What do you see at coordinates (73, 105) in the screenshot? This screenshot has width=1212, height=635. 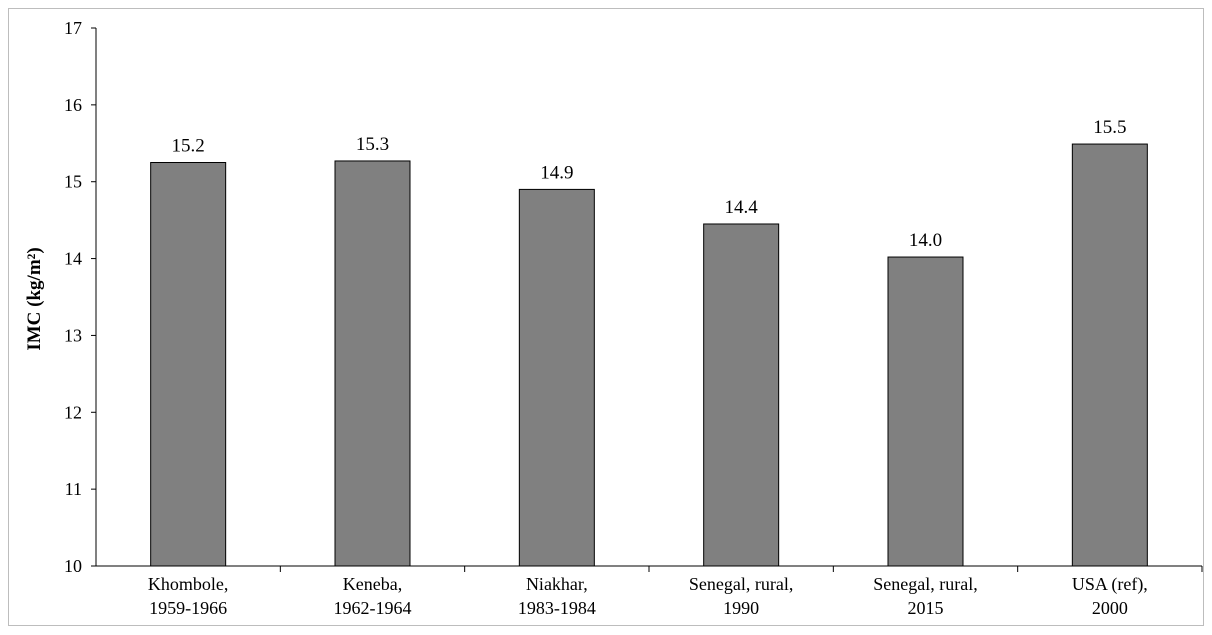 I see `y-tick-label-16: 16` at bounding box center [73, 105].